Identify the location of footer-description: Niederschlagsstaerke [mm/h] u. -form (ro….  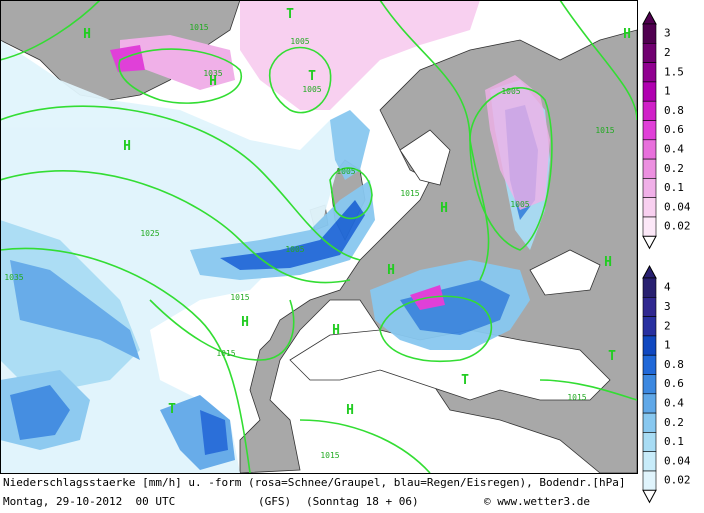
(314, 482).